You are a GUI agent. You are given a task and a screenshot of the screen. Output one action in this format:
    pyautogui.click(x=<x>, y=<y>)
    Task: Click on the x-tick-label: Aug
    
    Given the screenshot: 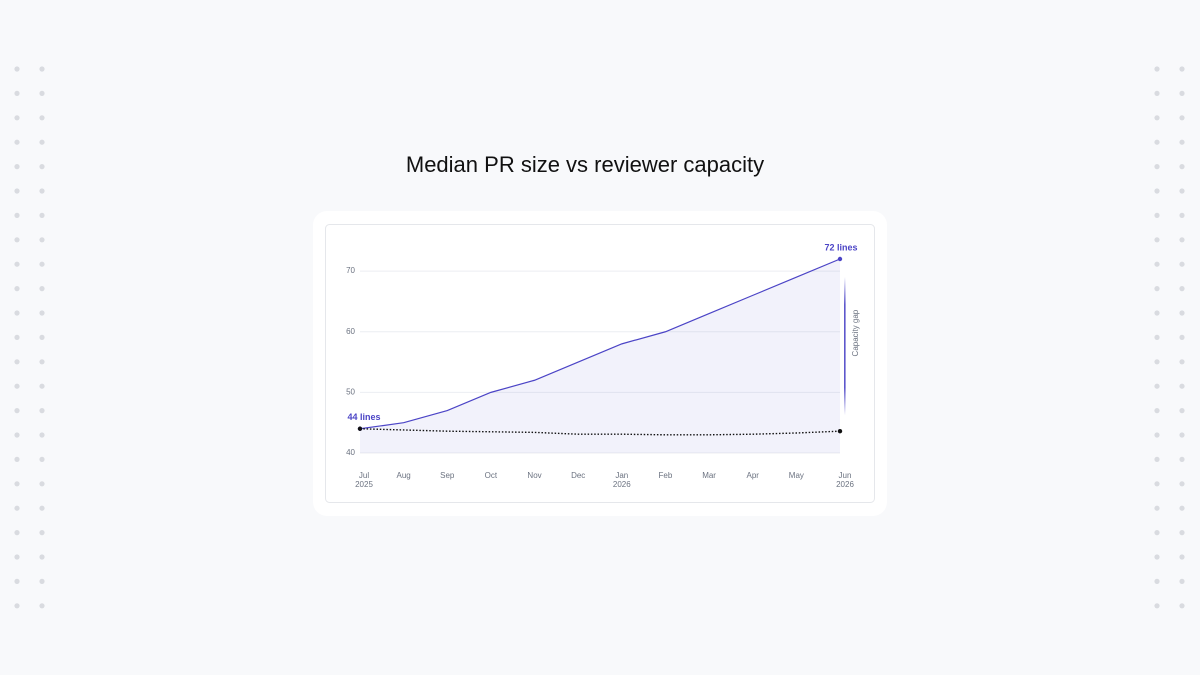 What is the action you would take?
    pyautogui.click(x=404, y=475)
    